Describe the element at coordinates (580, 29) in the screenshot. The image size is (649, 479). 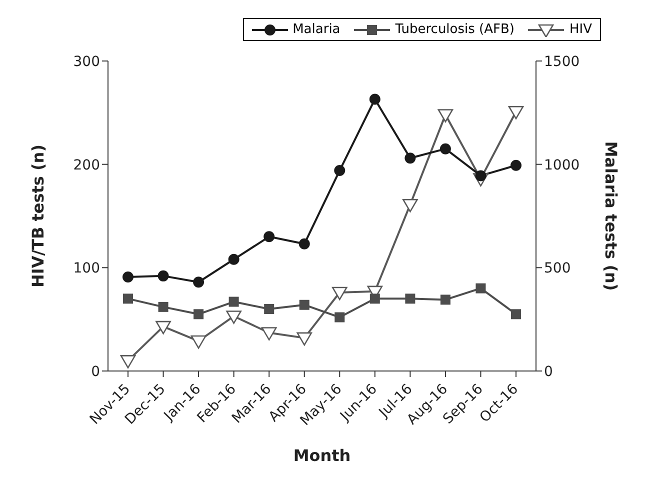
I see `legend-label: HIV` at that location.